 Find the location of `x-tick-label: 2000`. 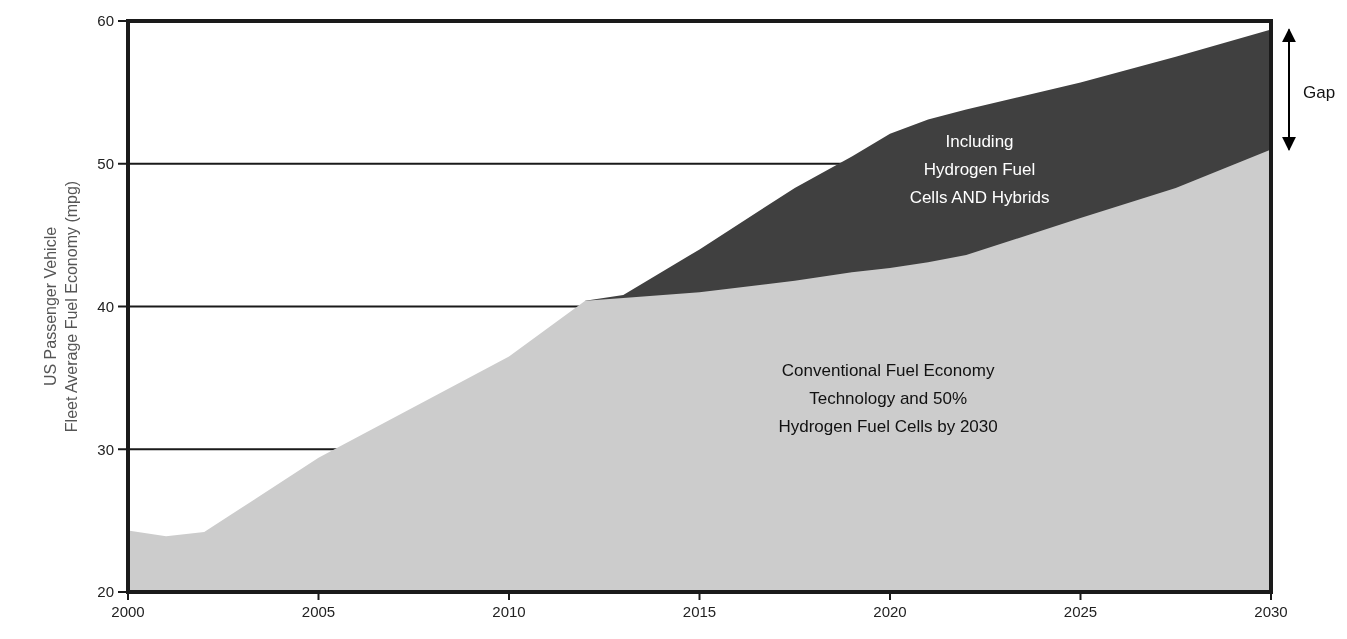

x-tick-label: 2000 is located at coordinates (128, 611).